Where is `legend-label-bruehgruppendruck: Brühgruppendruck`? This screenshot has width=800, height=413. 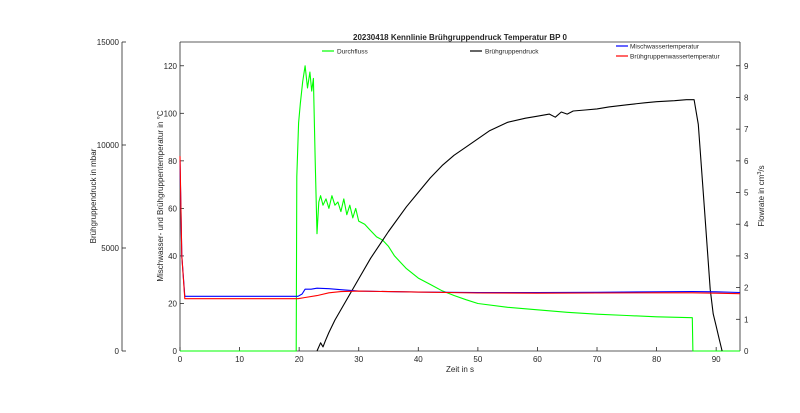
legend-label-bruehgruppendruck: Brühgruppendruck is located at coordinates (512, 52).